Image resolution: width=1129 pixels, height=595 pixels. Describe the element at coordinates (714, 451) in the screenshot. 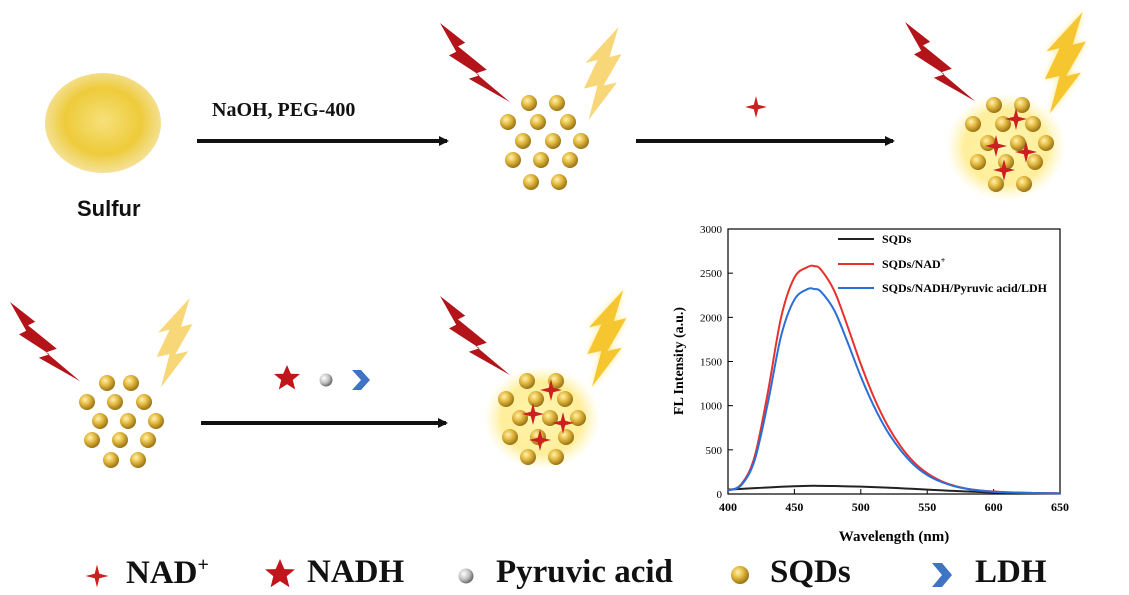

I see `y-tick-label: 500` at that location.